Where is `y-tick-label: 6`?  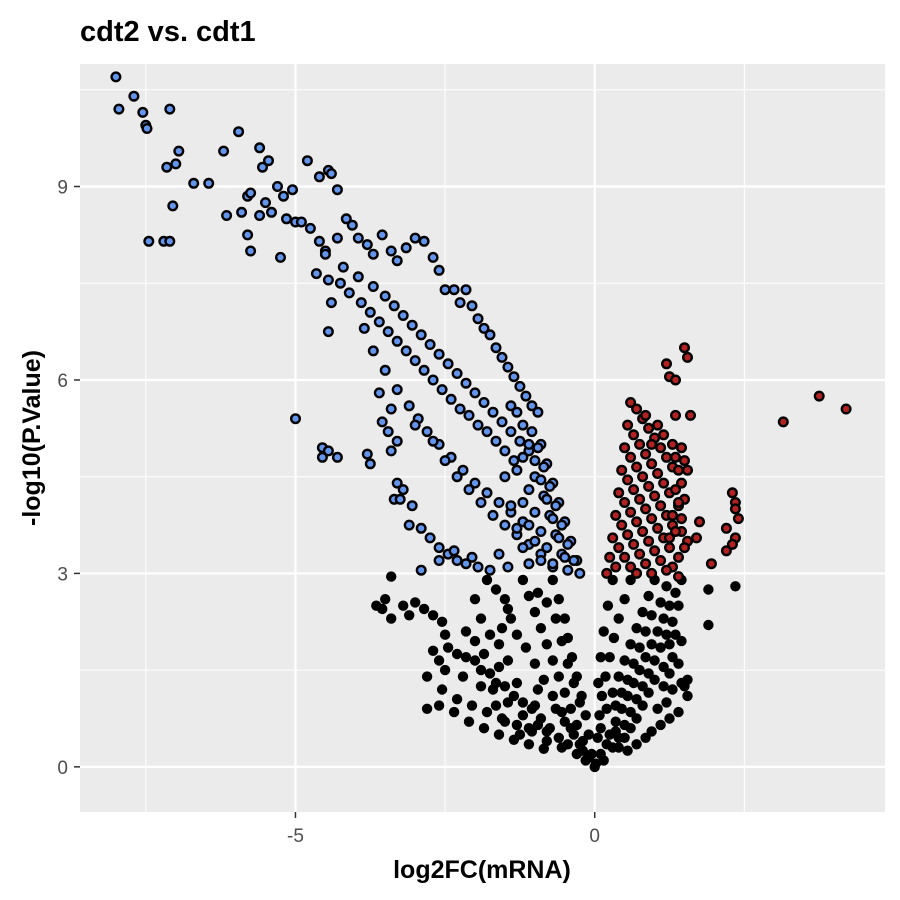
y-tick-label: 6 is located at coordinates (62, 381).